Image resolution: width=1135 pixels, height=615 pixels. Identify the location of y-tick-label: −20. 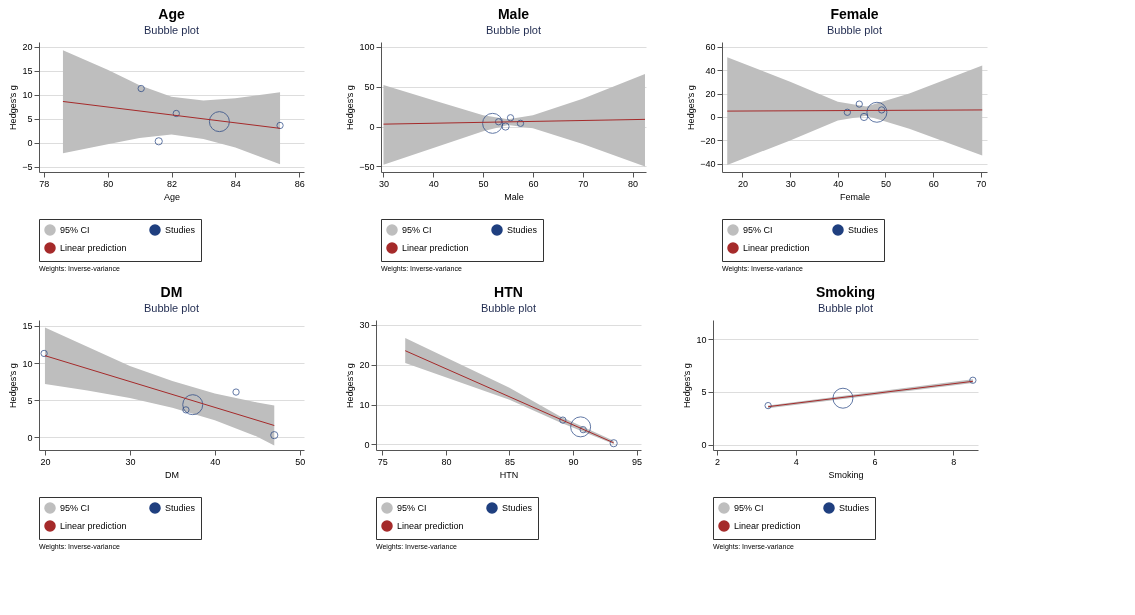
(708, 140).